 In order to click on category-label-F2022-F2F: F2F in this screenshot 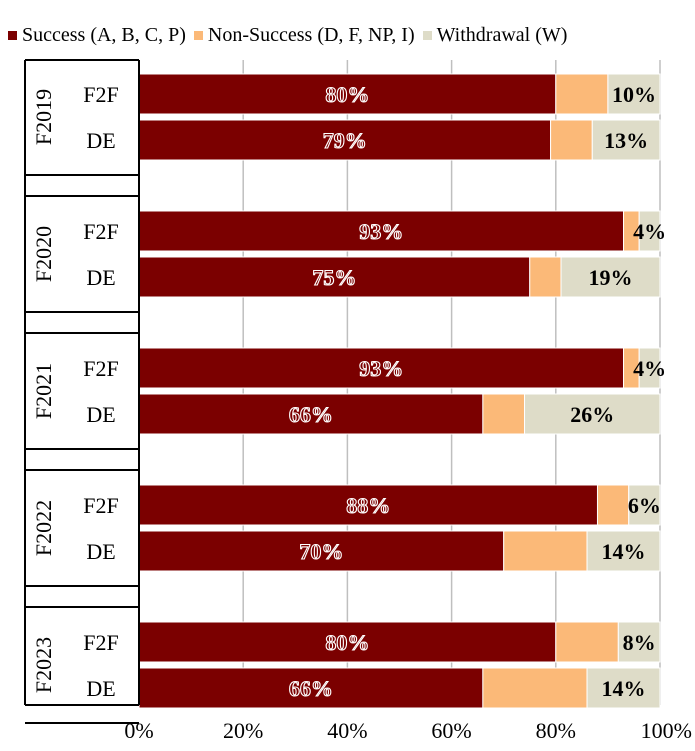, I will do `click(100, 505)`.